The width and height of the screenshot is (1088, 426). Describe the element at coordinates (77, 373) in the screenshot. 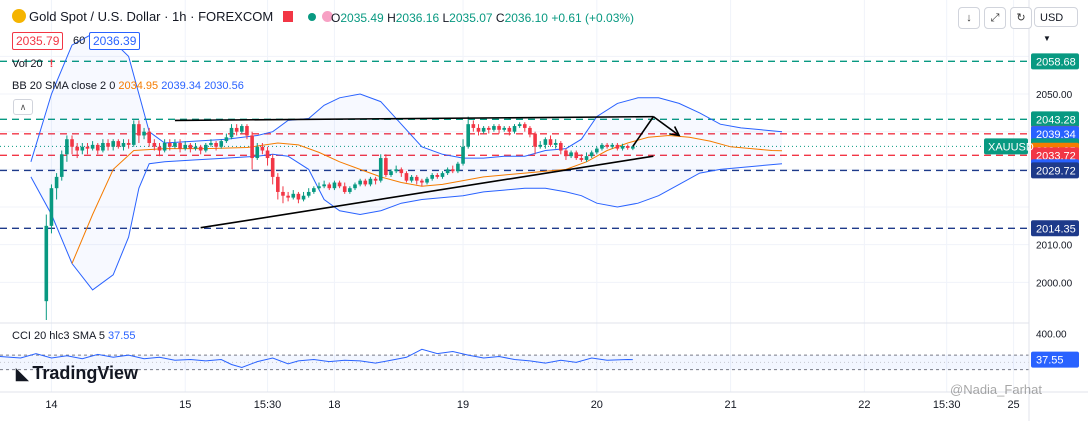

I see `tradingview-logo: ◣ TradingView` at that location.